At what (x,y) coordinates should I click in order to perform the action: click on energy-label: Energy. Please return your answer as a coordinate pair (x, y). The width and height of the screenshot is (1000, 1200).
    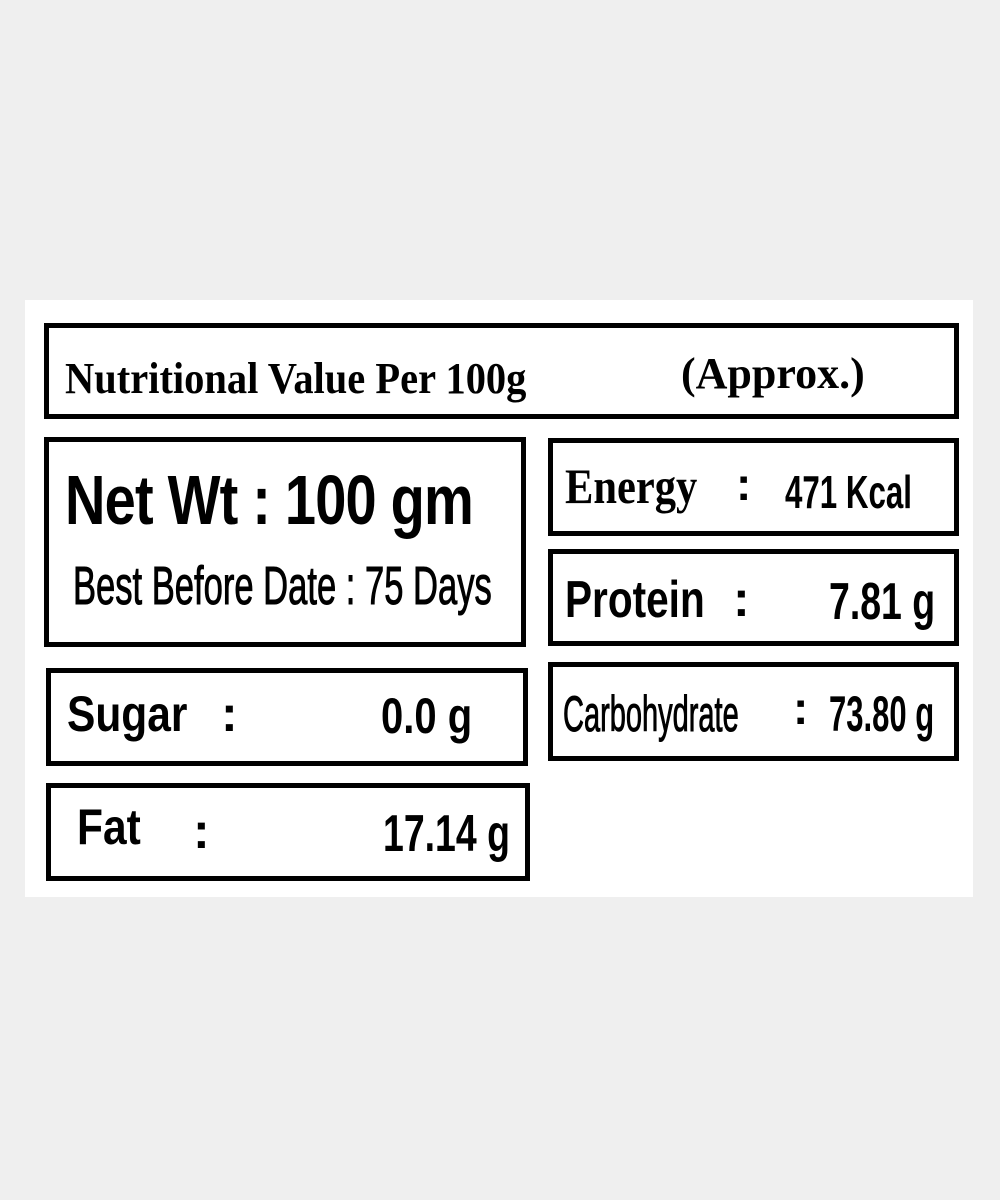
    Looking at the image, I should click on (631, 486).